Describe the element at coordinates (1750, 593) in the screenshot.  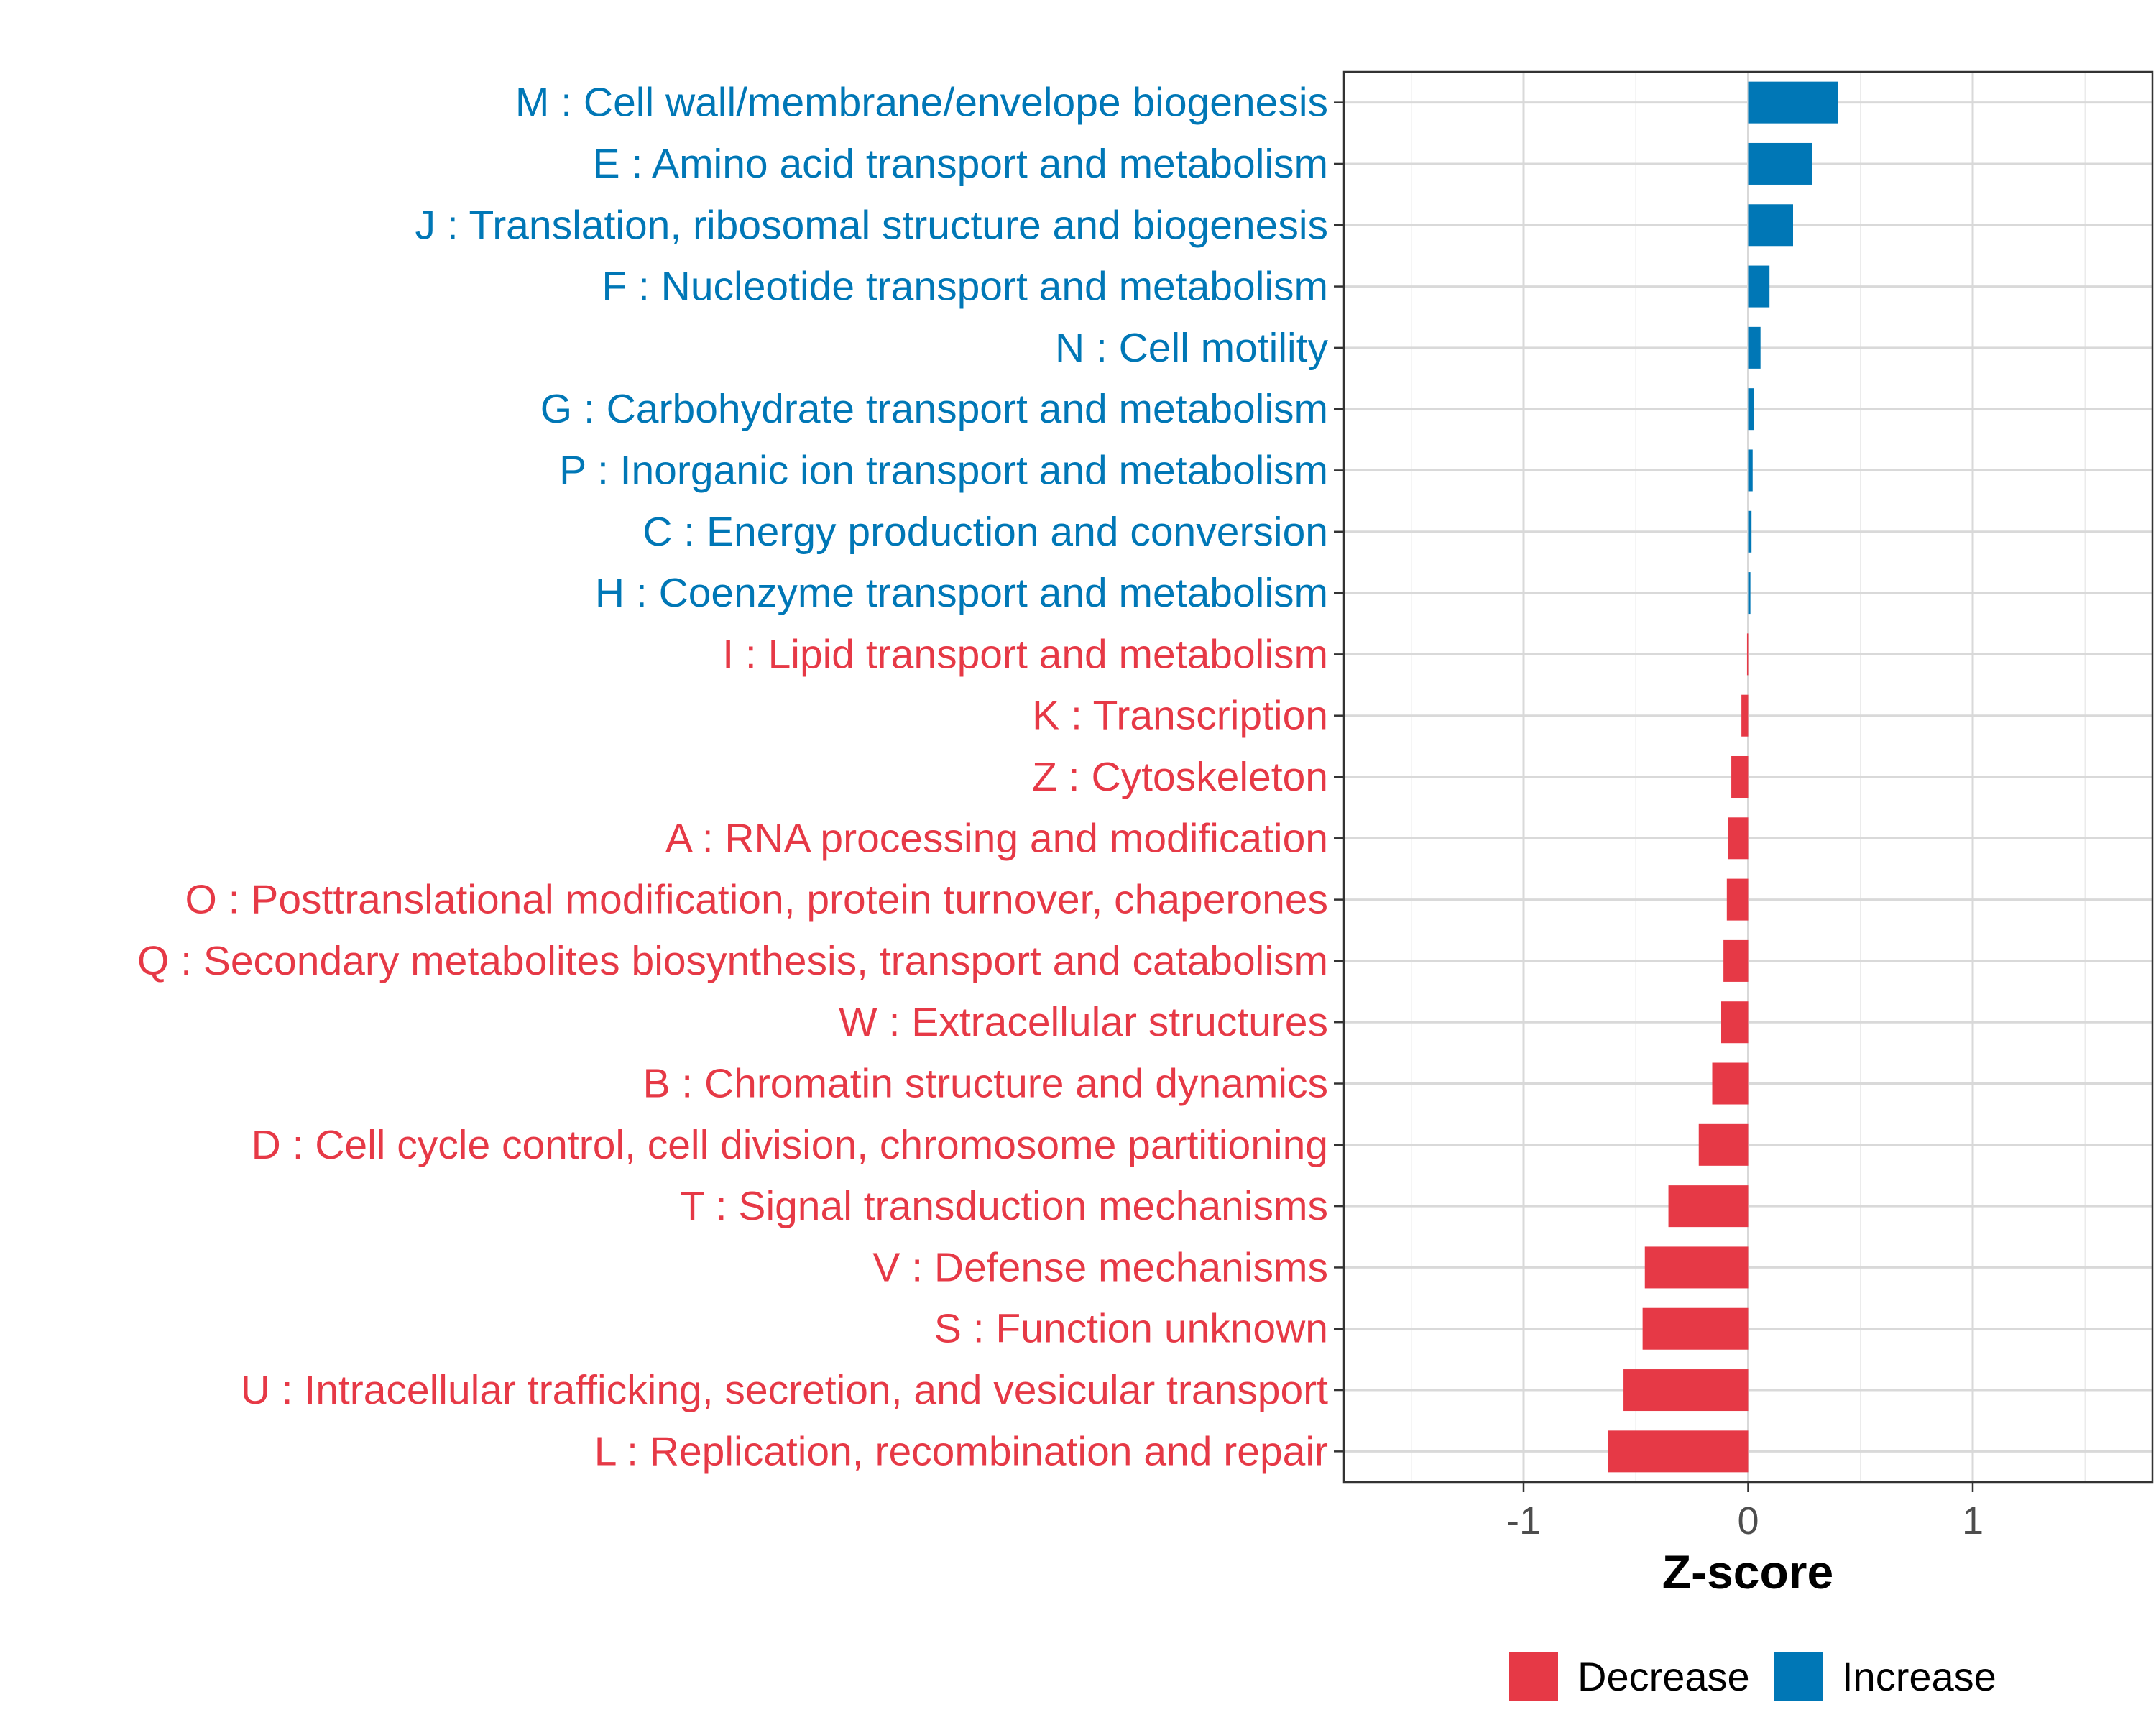
I see `bar-h` at that location.